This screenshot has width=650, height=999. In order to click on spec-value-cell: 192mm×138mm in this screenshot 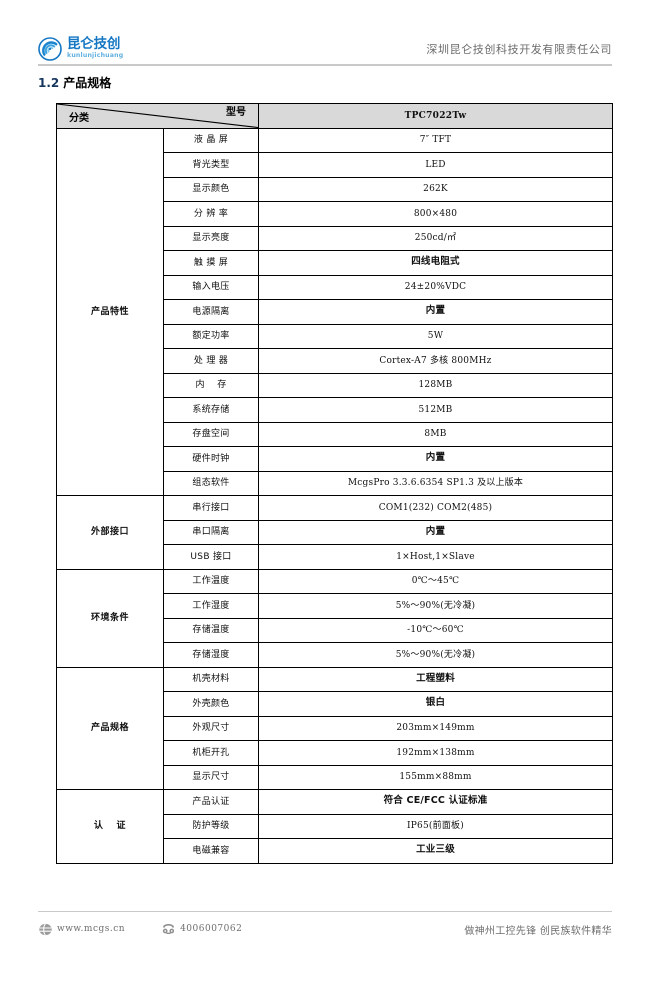, I will do `click(435, 753)`.